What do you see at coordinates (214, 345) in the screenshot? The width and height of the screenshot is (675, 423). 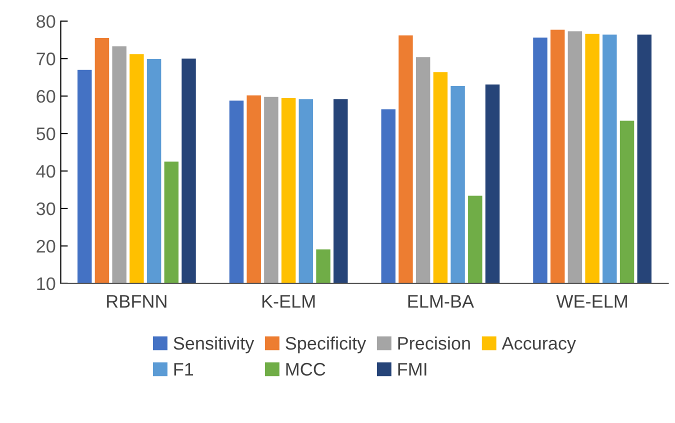 I see `legend-label: Sensitivity` at bounding box center [214, 345].